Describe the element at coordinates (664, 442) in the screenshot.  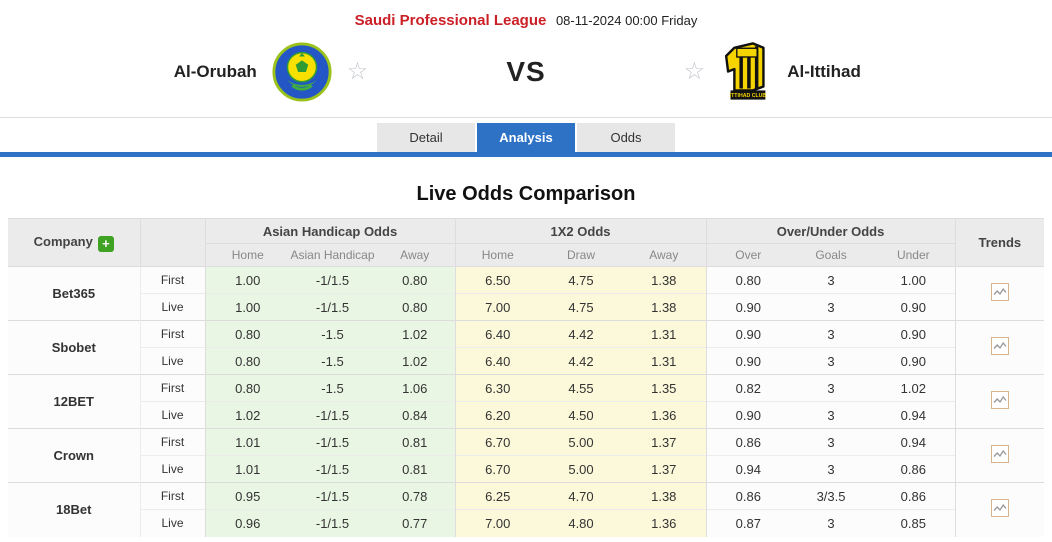
I see `x12-odds-value: 1.37` at that location.